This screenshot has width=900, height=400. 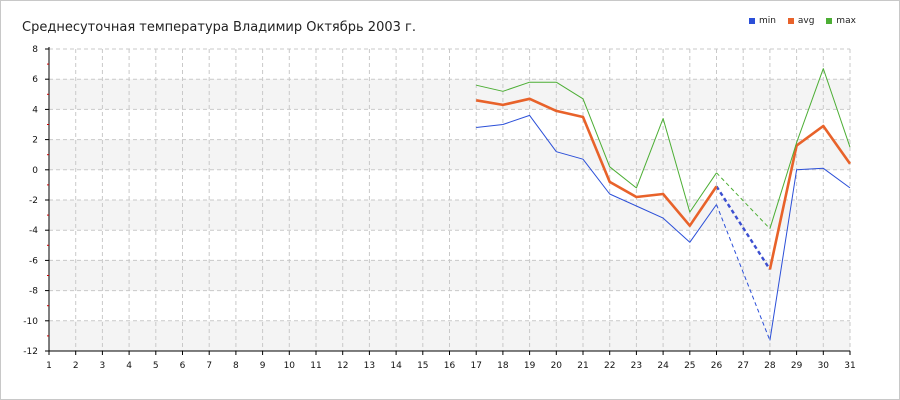 What do you see at coordinates (797, 366) in the screenshot?
I see `x-tick-label: 29` at bounding box center [797, 366].